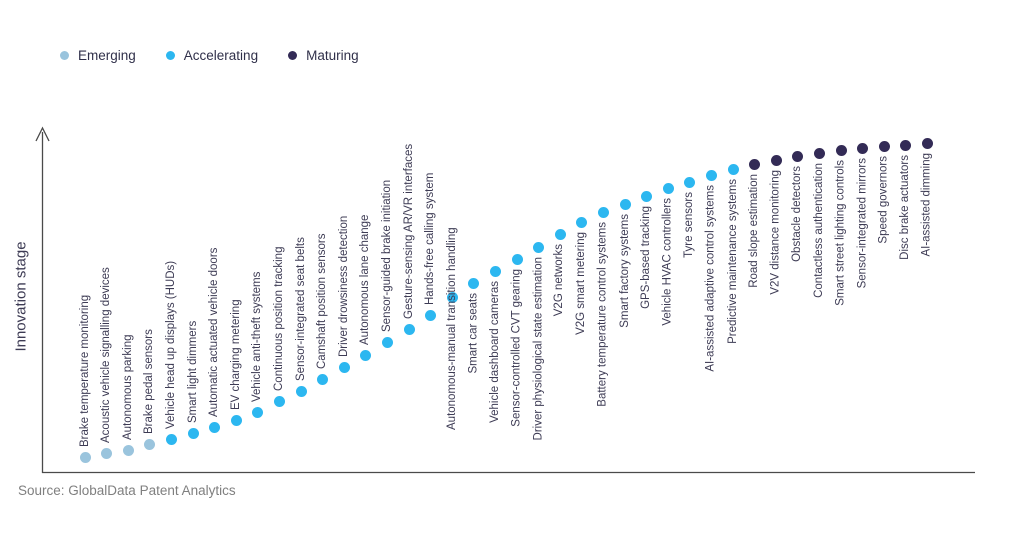 Image resolution: width=1024 pixels, height=538 pixels. Describe the element at coordinates (797, 214) in the screenshot. I see `data-point-label: Obstacle detectors` at that location.